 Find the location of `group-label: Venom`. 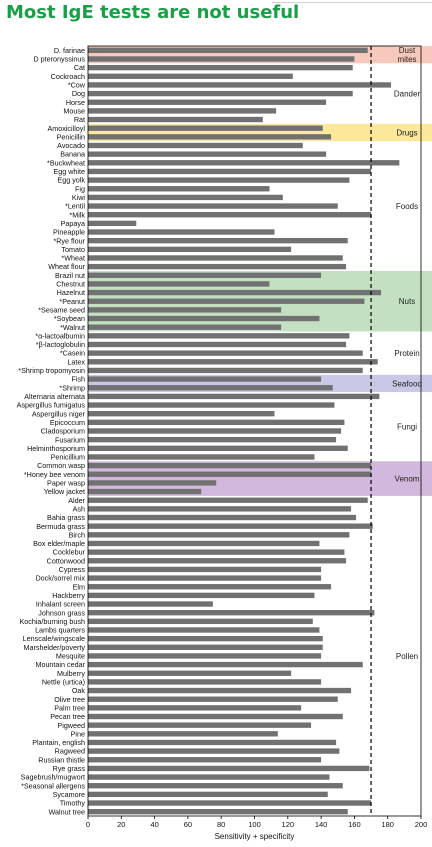

group-label: Venom is located at coordinates (407, 479).